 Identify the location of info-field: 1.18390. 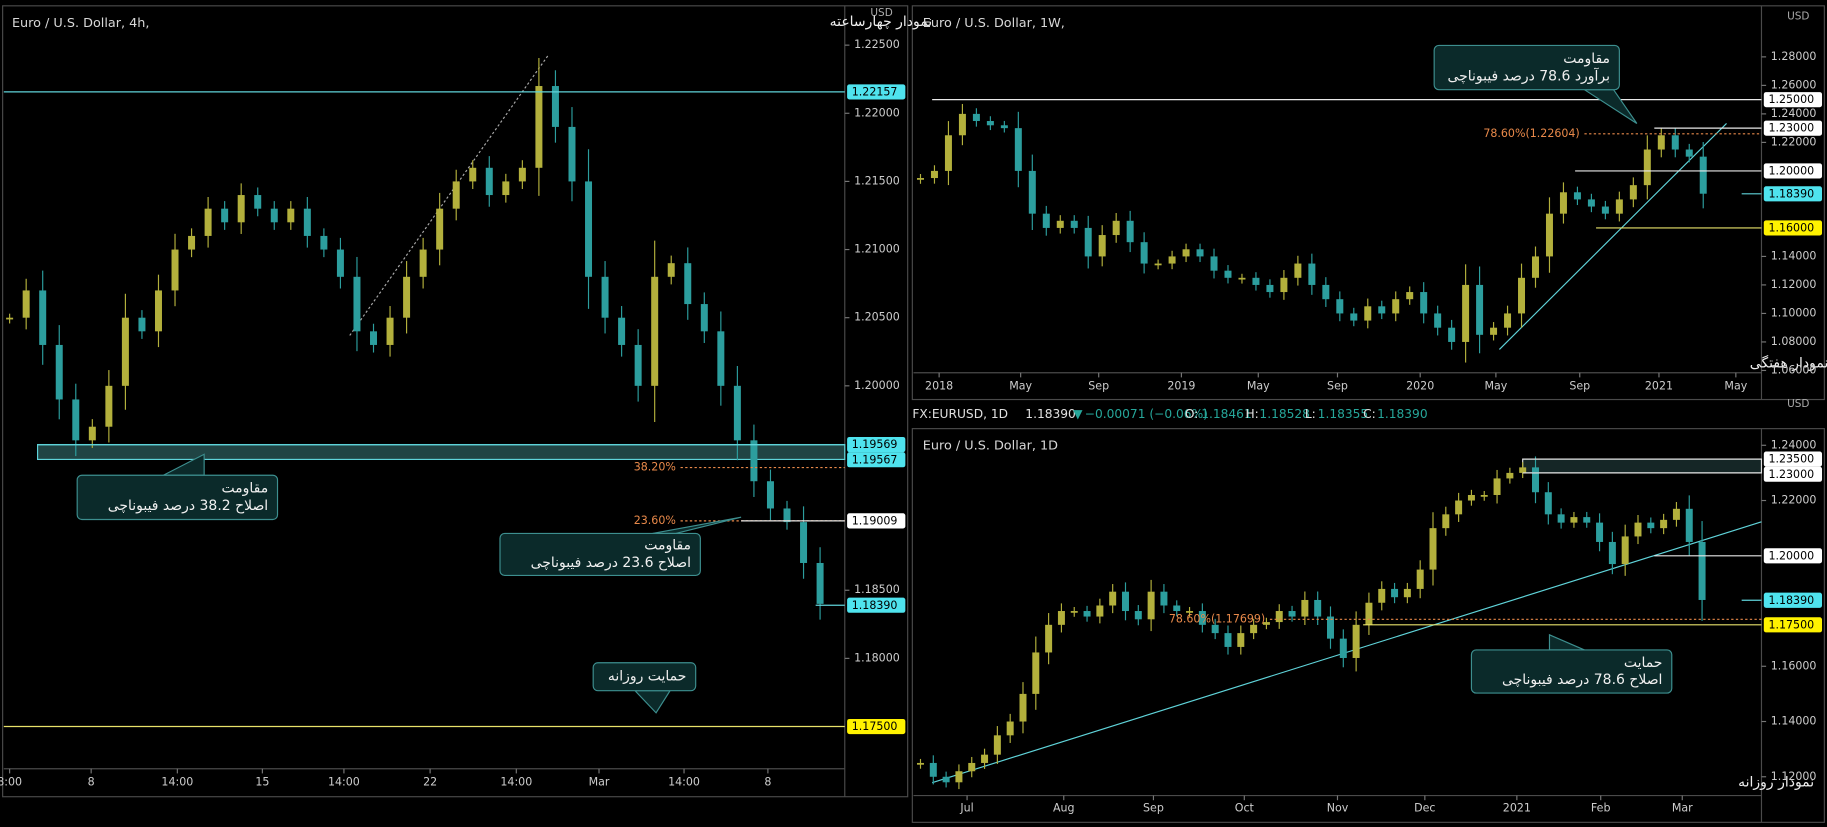
(1050, 414).